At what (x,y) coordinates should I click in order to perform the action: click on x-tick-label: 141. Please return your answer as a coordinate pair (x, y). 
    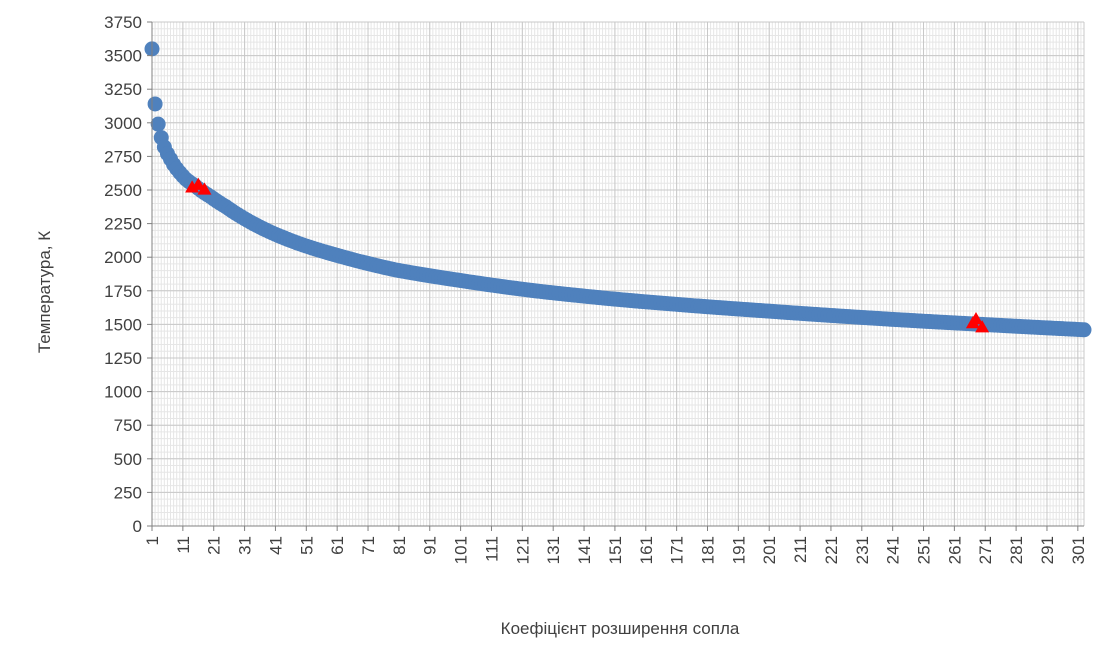
    Looking at the image, I should click on (584, 550).